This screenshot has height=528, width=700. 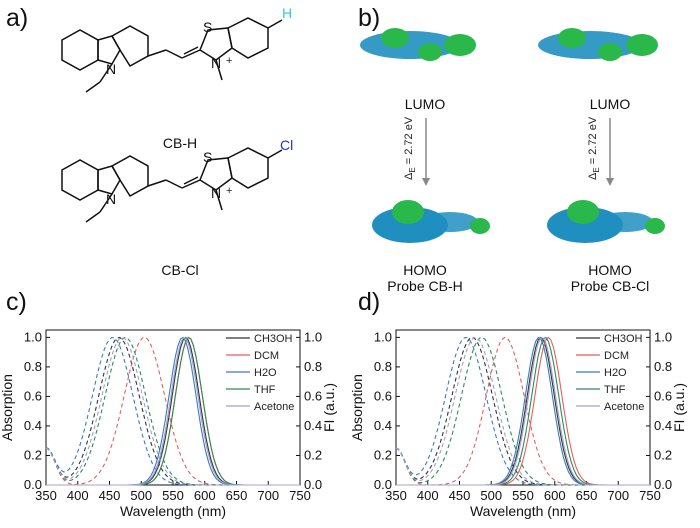 What do you see at coordinates (606, 221) in the screenshot?
I see `homo-right-orbital` at bounding box center [606, 221].